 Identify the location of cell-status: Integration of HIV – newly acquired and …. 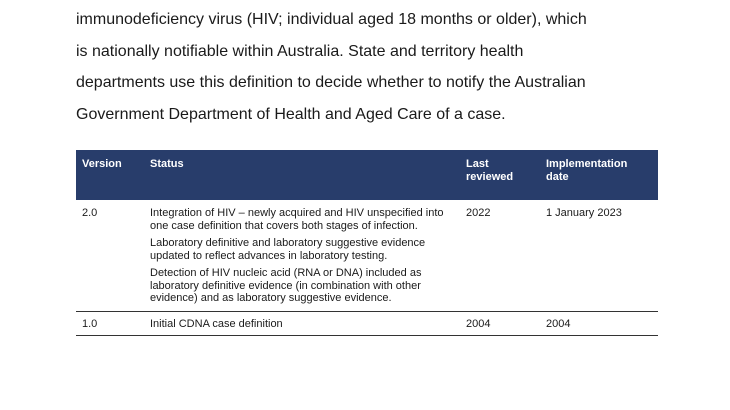
(302, 256).